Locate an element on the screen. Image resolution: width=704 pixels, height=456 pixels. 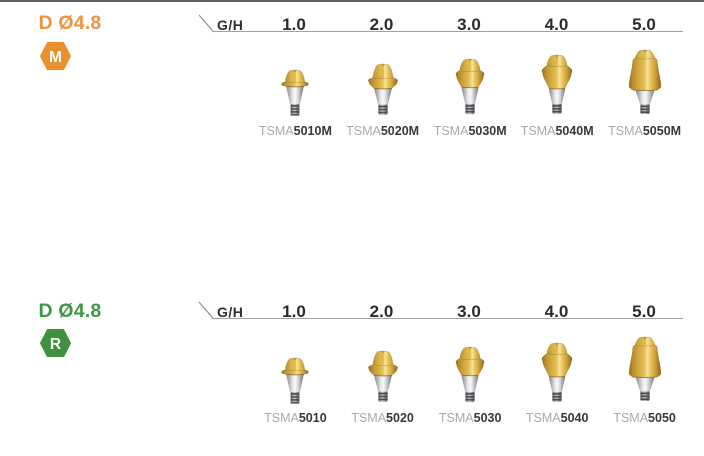
svg-text: R is located at coordinates (55, 344).